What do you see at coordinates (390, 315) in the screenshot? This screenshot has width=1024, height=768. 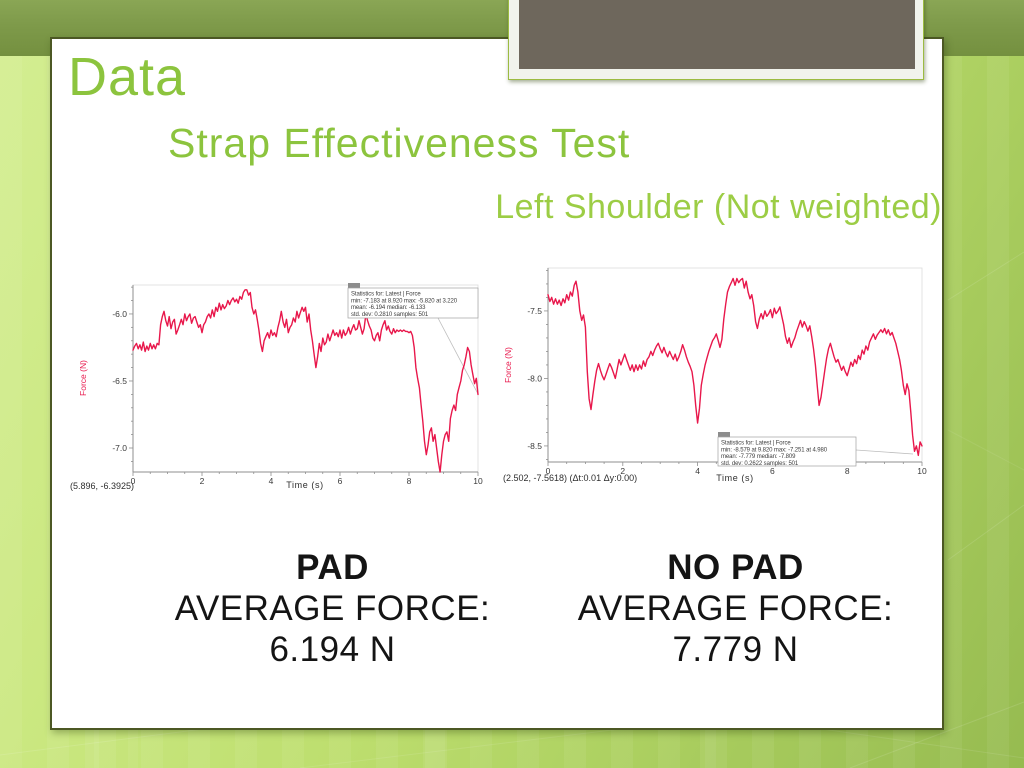 I see `stats-box-line: std. dev: 0.2810 samples: 501` at bounding box center [390, 315].